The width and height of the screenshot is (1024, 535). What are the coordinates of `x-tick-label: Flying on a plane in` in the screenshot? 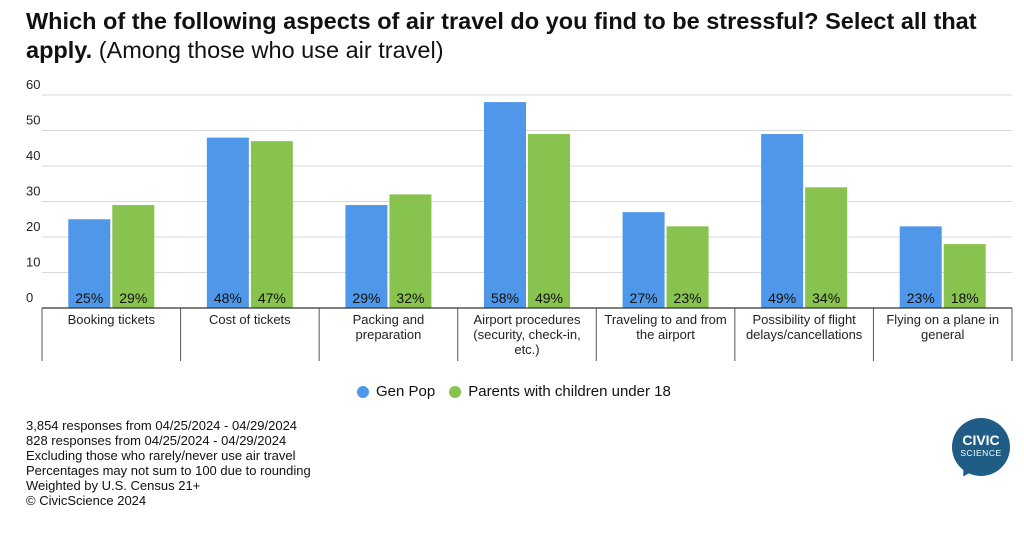 It's located at (942, 319).